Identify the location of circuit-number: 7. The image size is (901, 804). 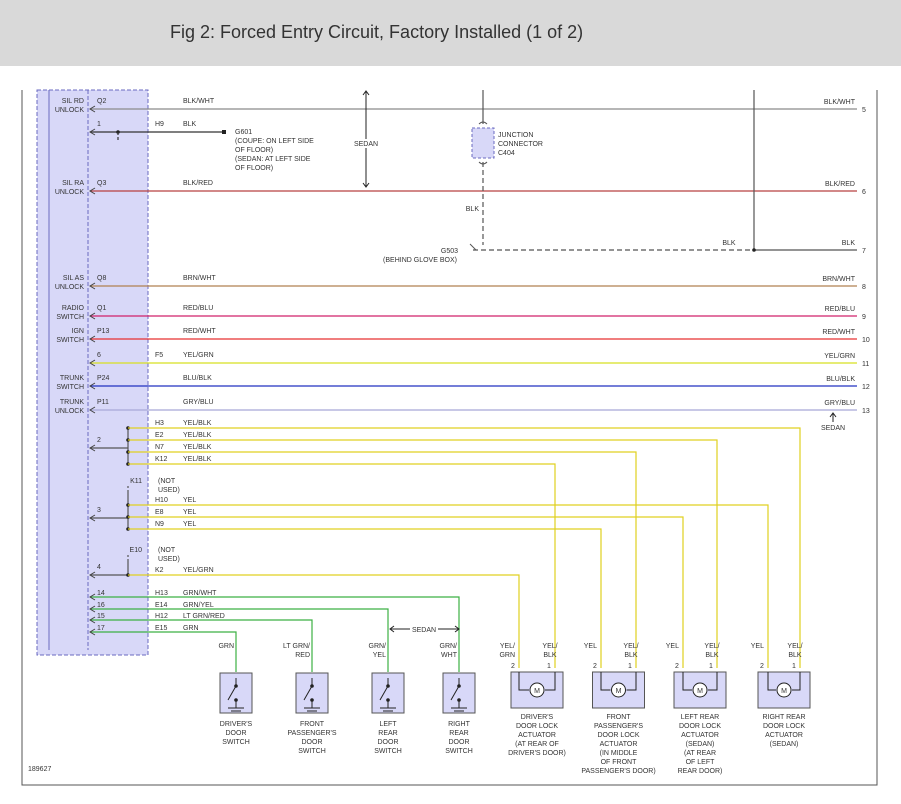
(864, 251).